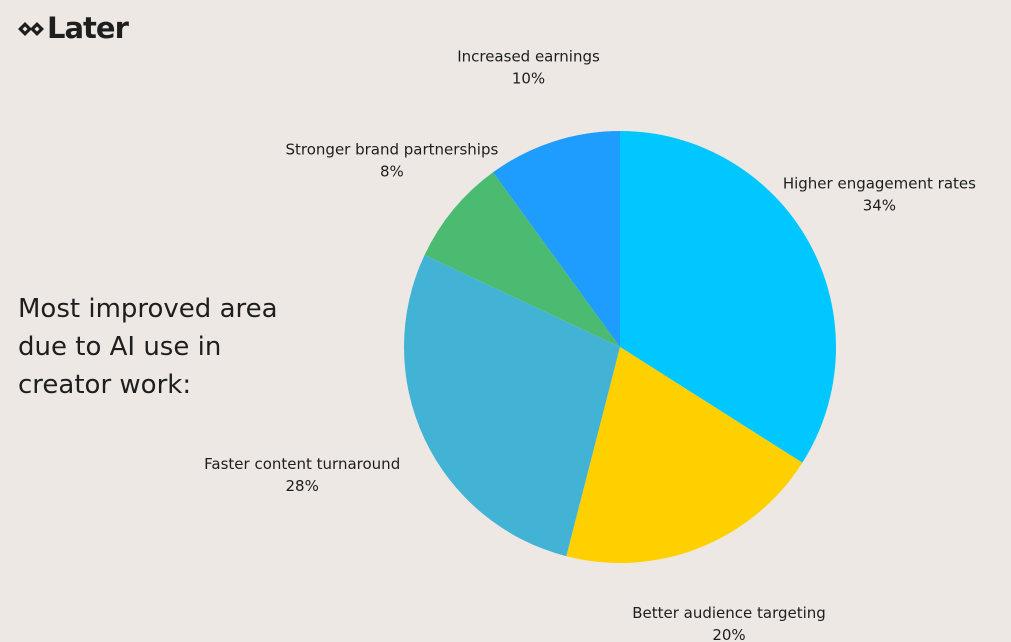 This screenshot has width=1011, height=642. What do you see at coordinates (728, 297) in the screenshot?
I see `pie-slice-higher-engagement-rates` at bounding box center [728, 297].